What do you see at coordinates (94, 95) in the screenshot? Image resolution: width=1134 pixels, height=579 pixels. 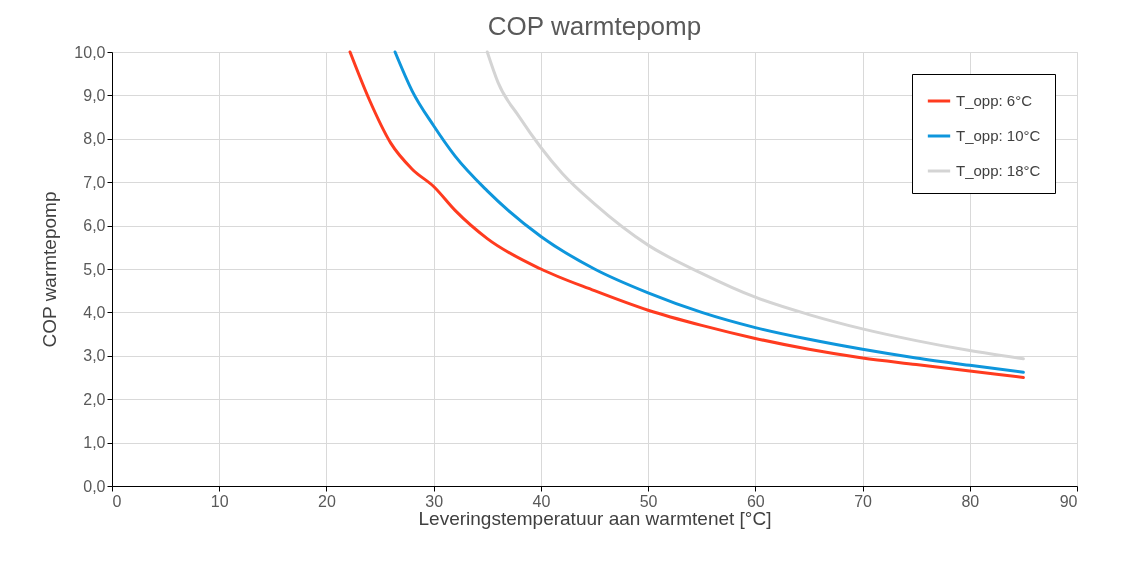 I see `y-tick-label: 9,0` at bounding box center [94, 95].